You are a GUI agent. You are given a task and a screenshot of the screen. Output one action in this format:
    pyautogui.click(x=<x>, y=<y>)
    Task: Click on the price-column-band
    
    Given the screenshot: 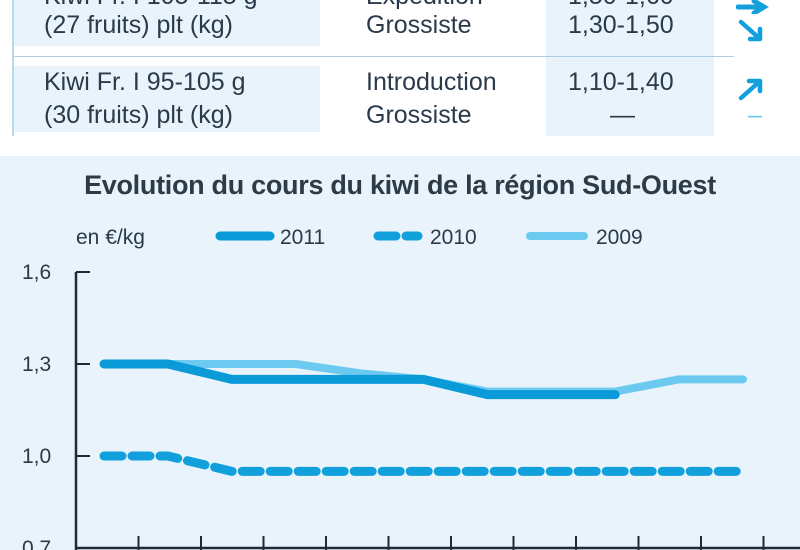 What is the action you would take?
    pyautogui.click(x=630, y=68)
    